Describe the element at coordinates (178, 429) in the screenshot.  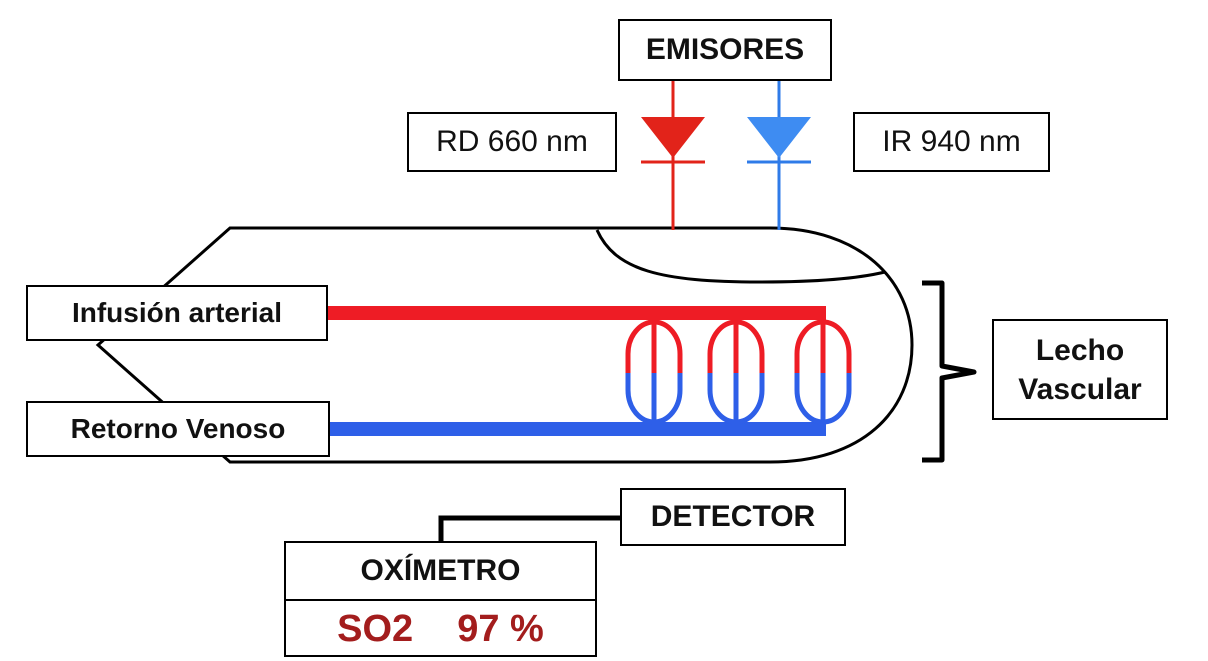
I see `venous-label: Retorno Venoso` at that location.